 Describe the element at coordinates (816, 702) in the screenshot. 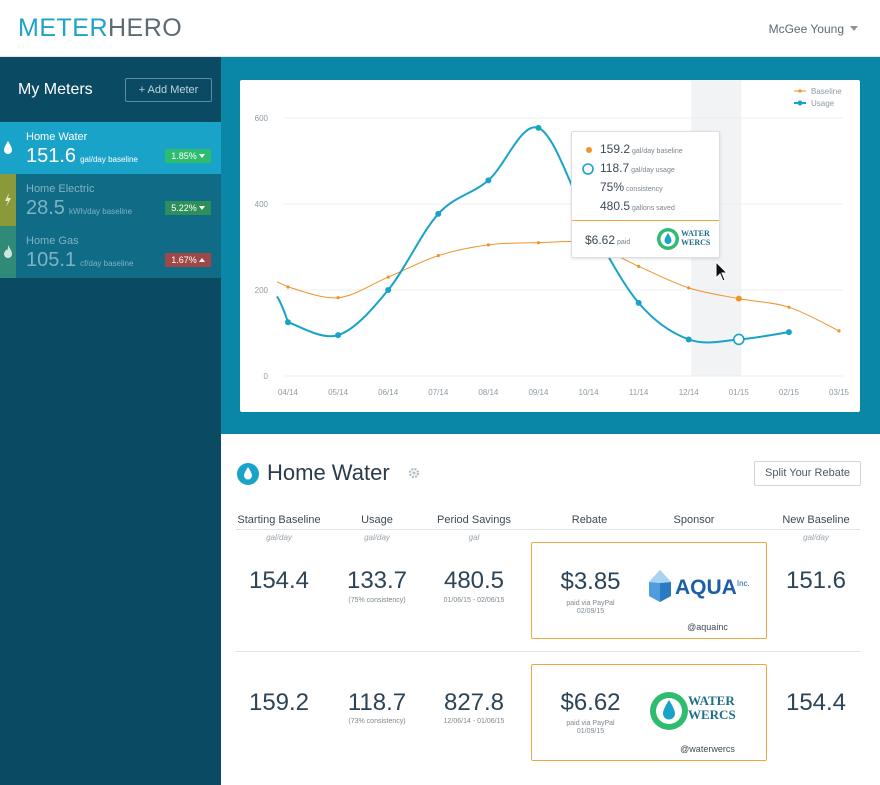

I see `row-new-baseline: 154.4` at that location.